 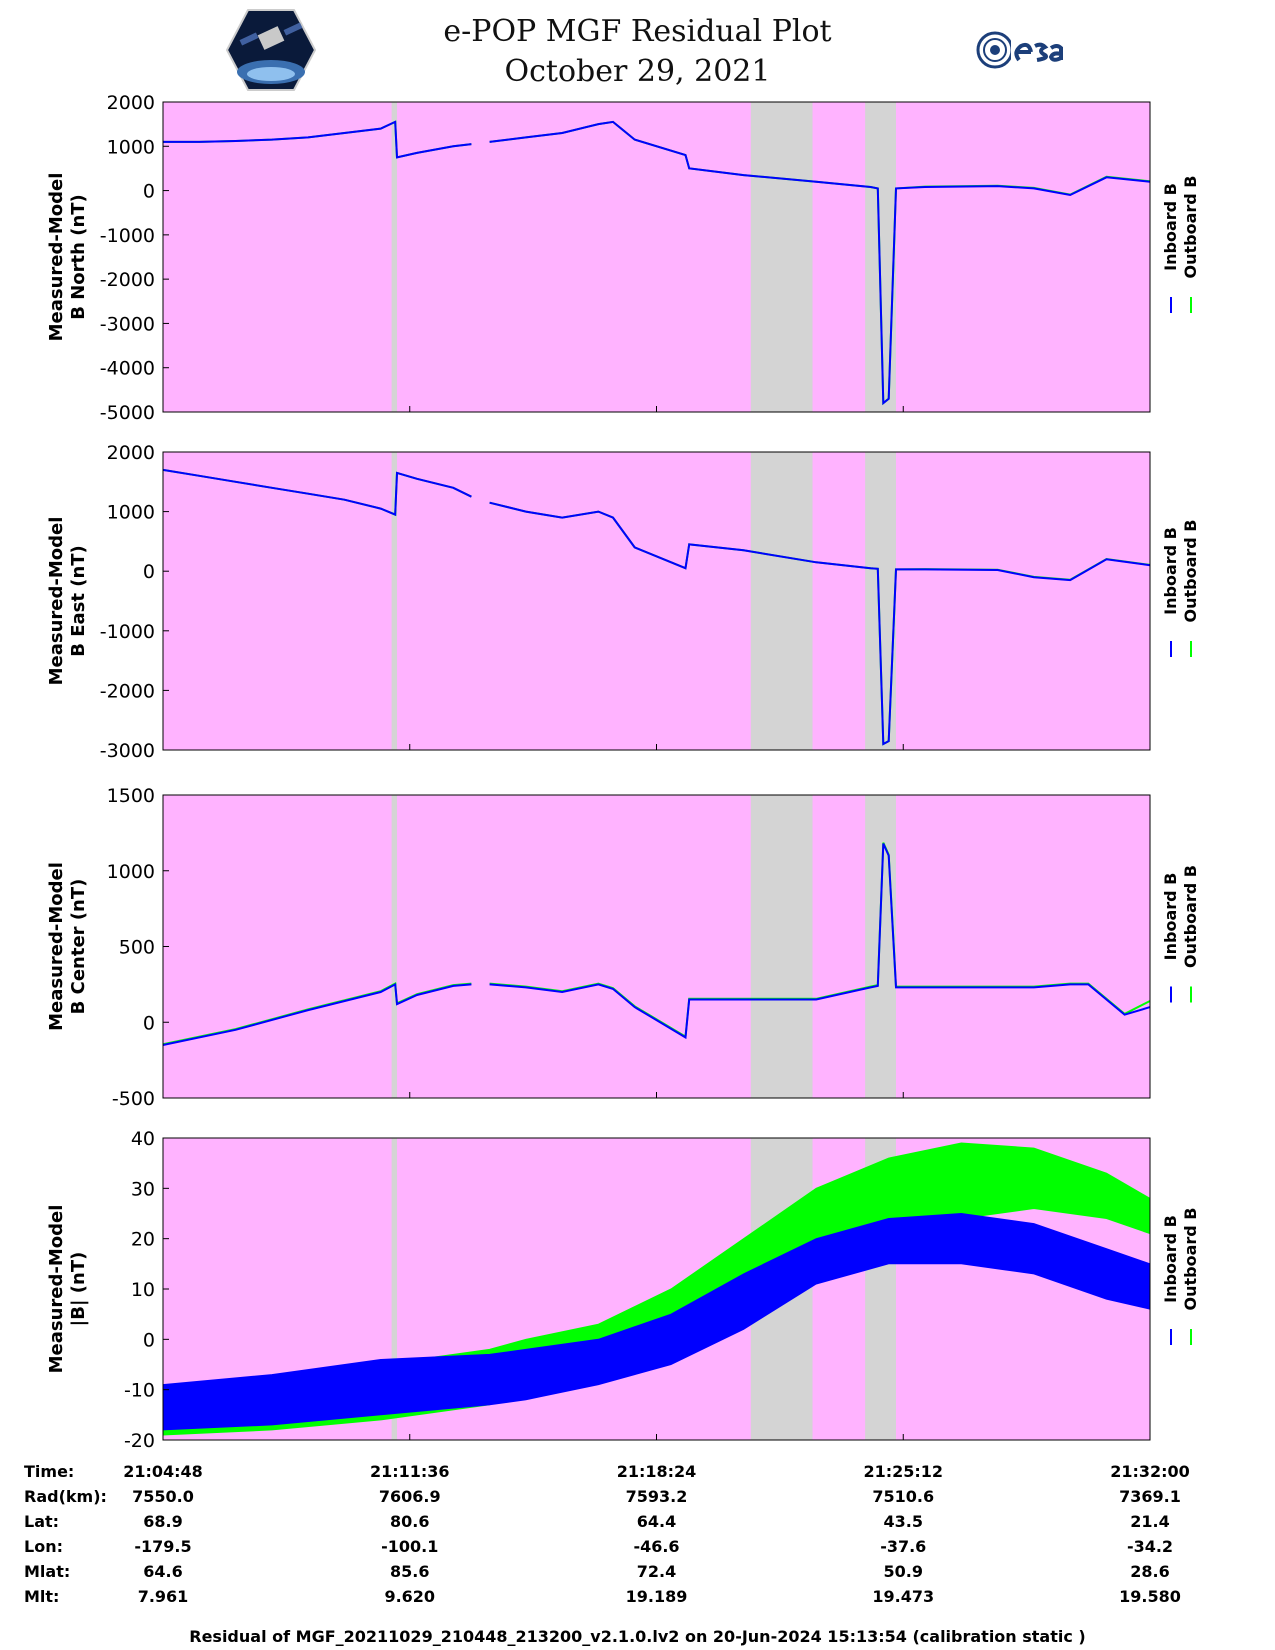 What do you see at coordinates (133, 1099) in the screenshot?
I see `y-tick-label: -500` at bounding box center [133, 1099].